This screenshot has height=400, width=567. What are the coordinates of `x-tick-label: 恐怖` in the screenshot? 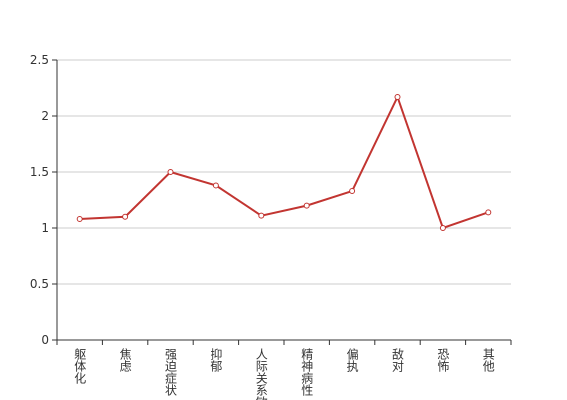 It's located at (443, 360).